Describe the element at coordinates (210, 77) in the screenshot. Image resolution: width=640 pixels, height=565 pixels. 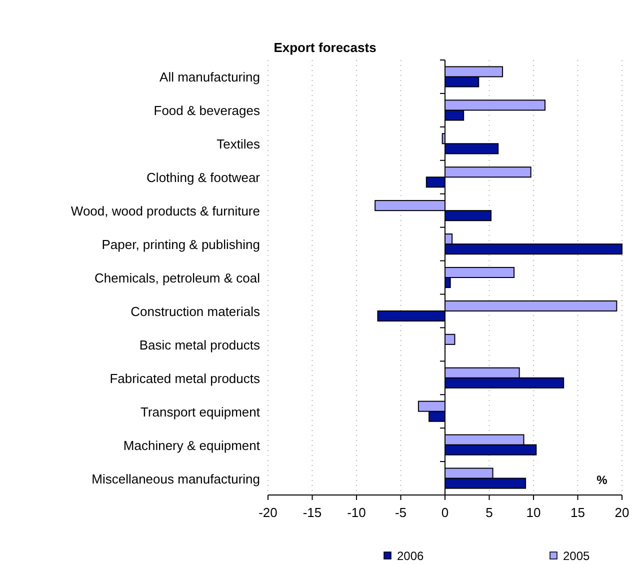
I see `y-tick-label: All manufacturing` at that location.